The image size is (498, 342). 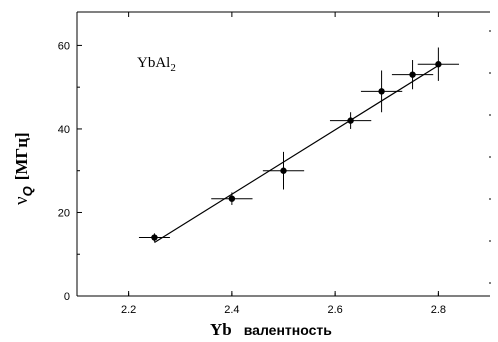 I want to click on x-tick-label: 2.8, so click(x=438, y=310).